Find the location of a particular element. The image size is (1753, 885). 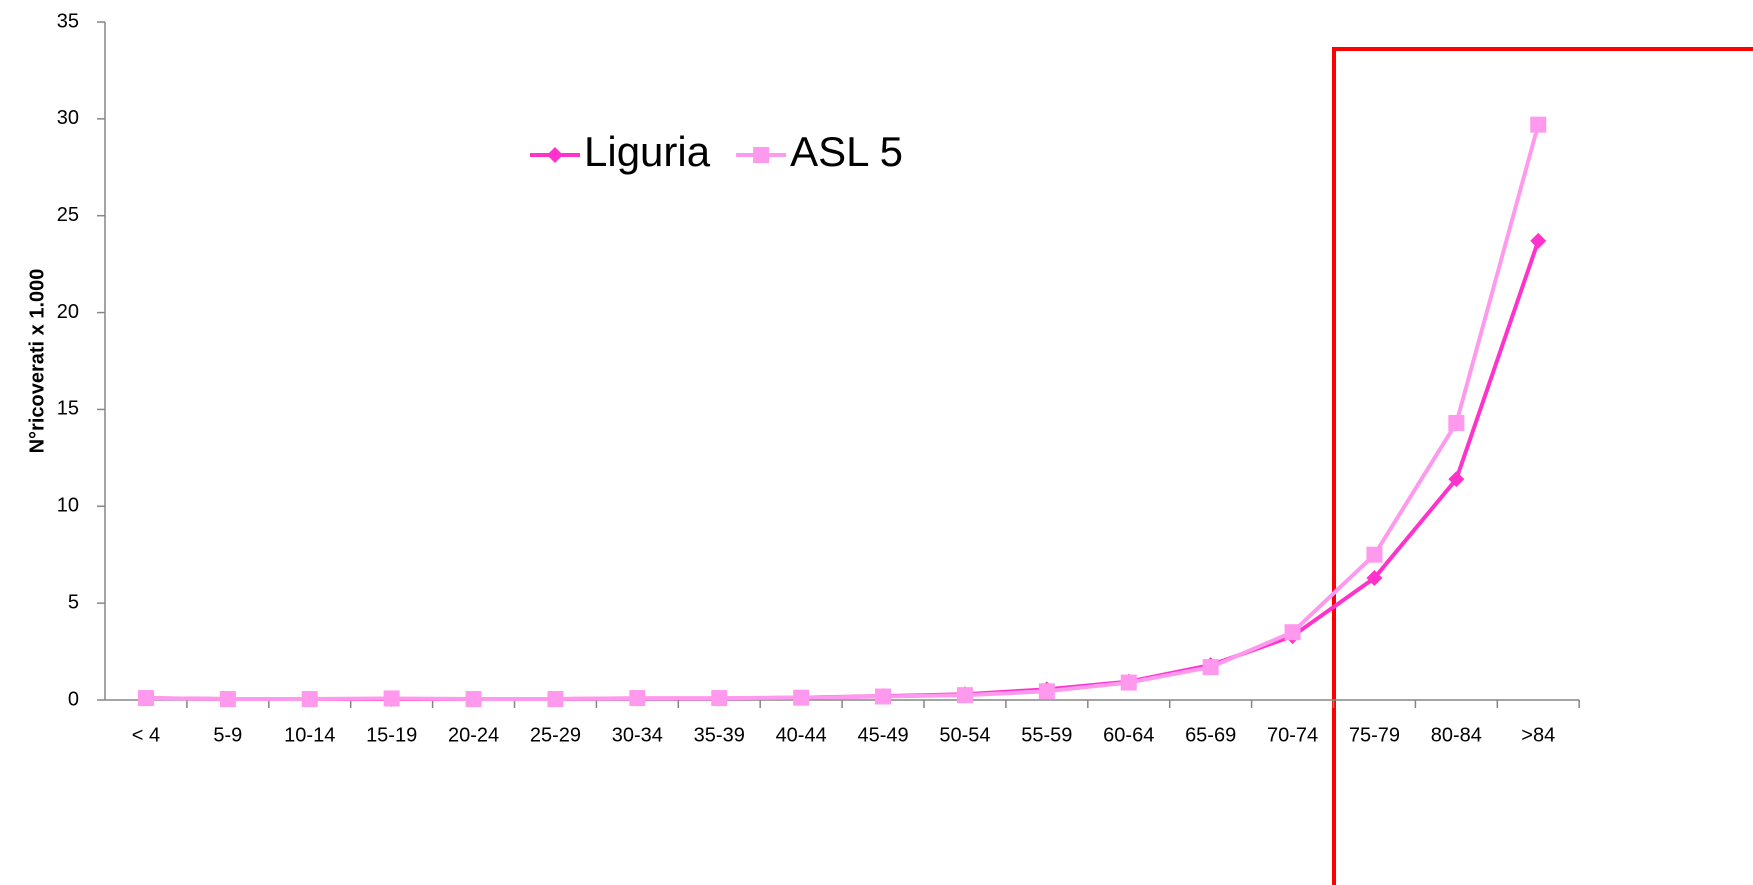

x-tick-label: 25-29 is located at coordinates (555, 735).